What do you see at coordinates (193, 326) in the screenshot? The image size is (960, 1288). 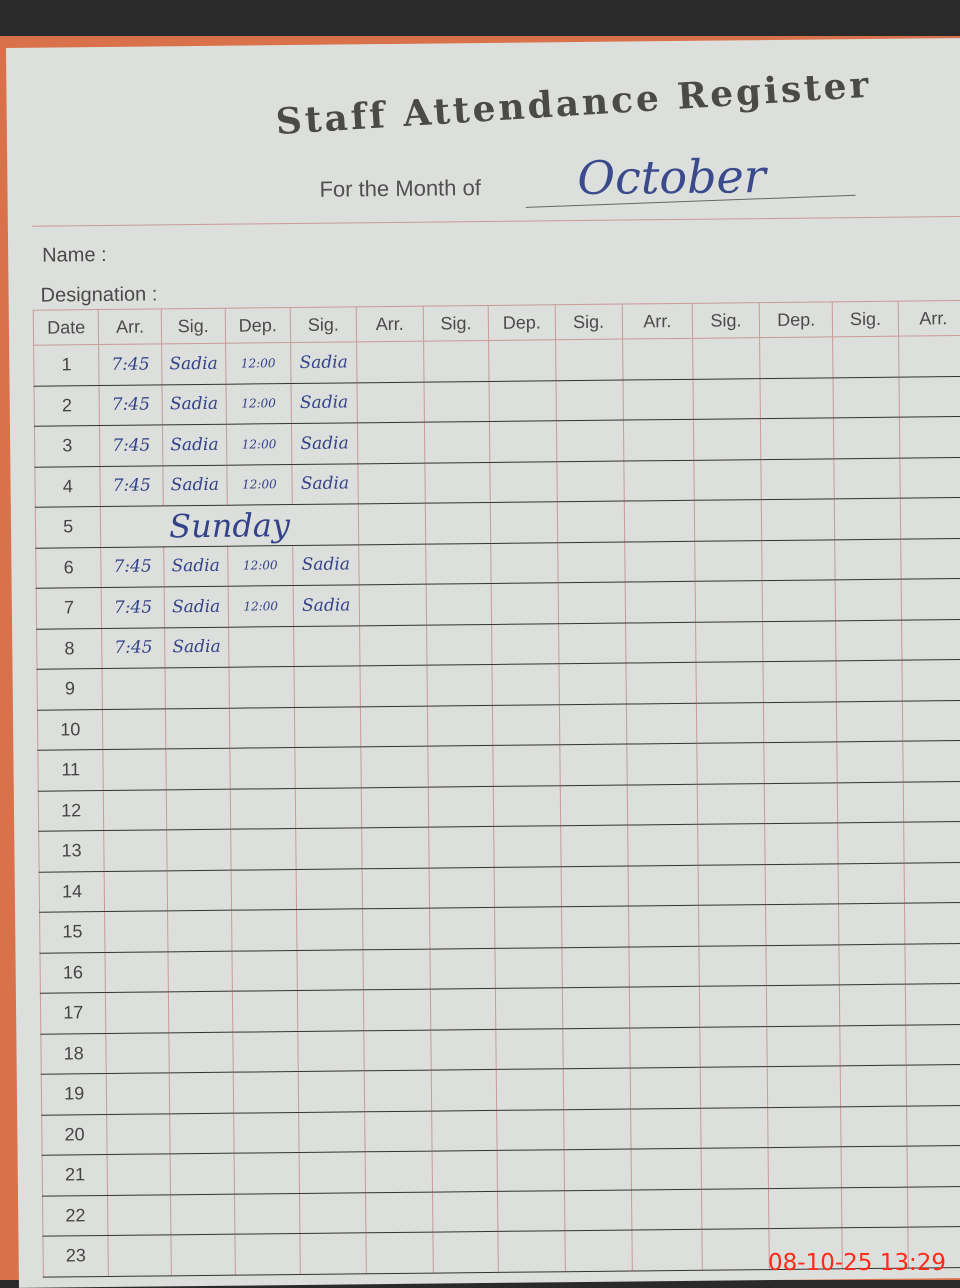 I see `column-header: Sig.` at bounding box center [193, 326].